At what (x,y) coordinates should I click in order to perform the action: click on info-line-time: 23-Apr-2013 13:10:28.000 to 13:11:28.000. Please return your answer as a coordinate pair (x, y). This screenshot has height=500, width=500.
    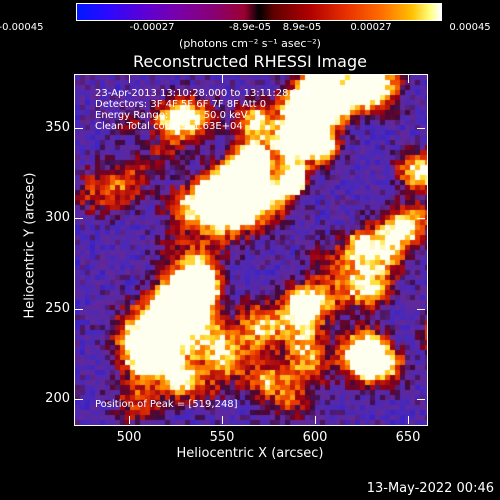
    Looking at the image, I should click on (203, 93).